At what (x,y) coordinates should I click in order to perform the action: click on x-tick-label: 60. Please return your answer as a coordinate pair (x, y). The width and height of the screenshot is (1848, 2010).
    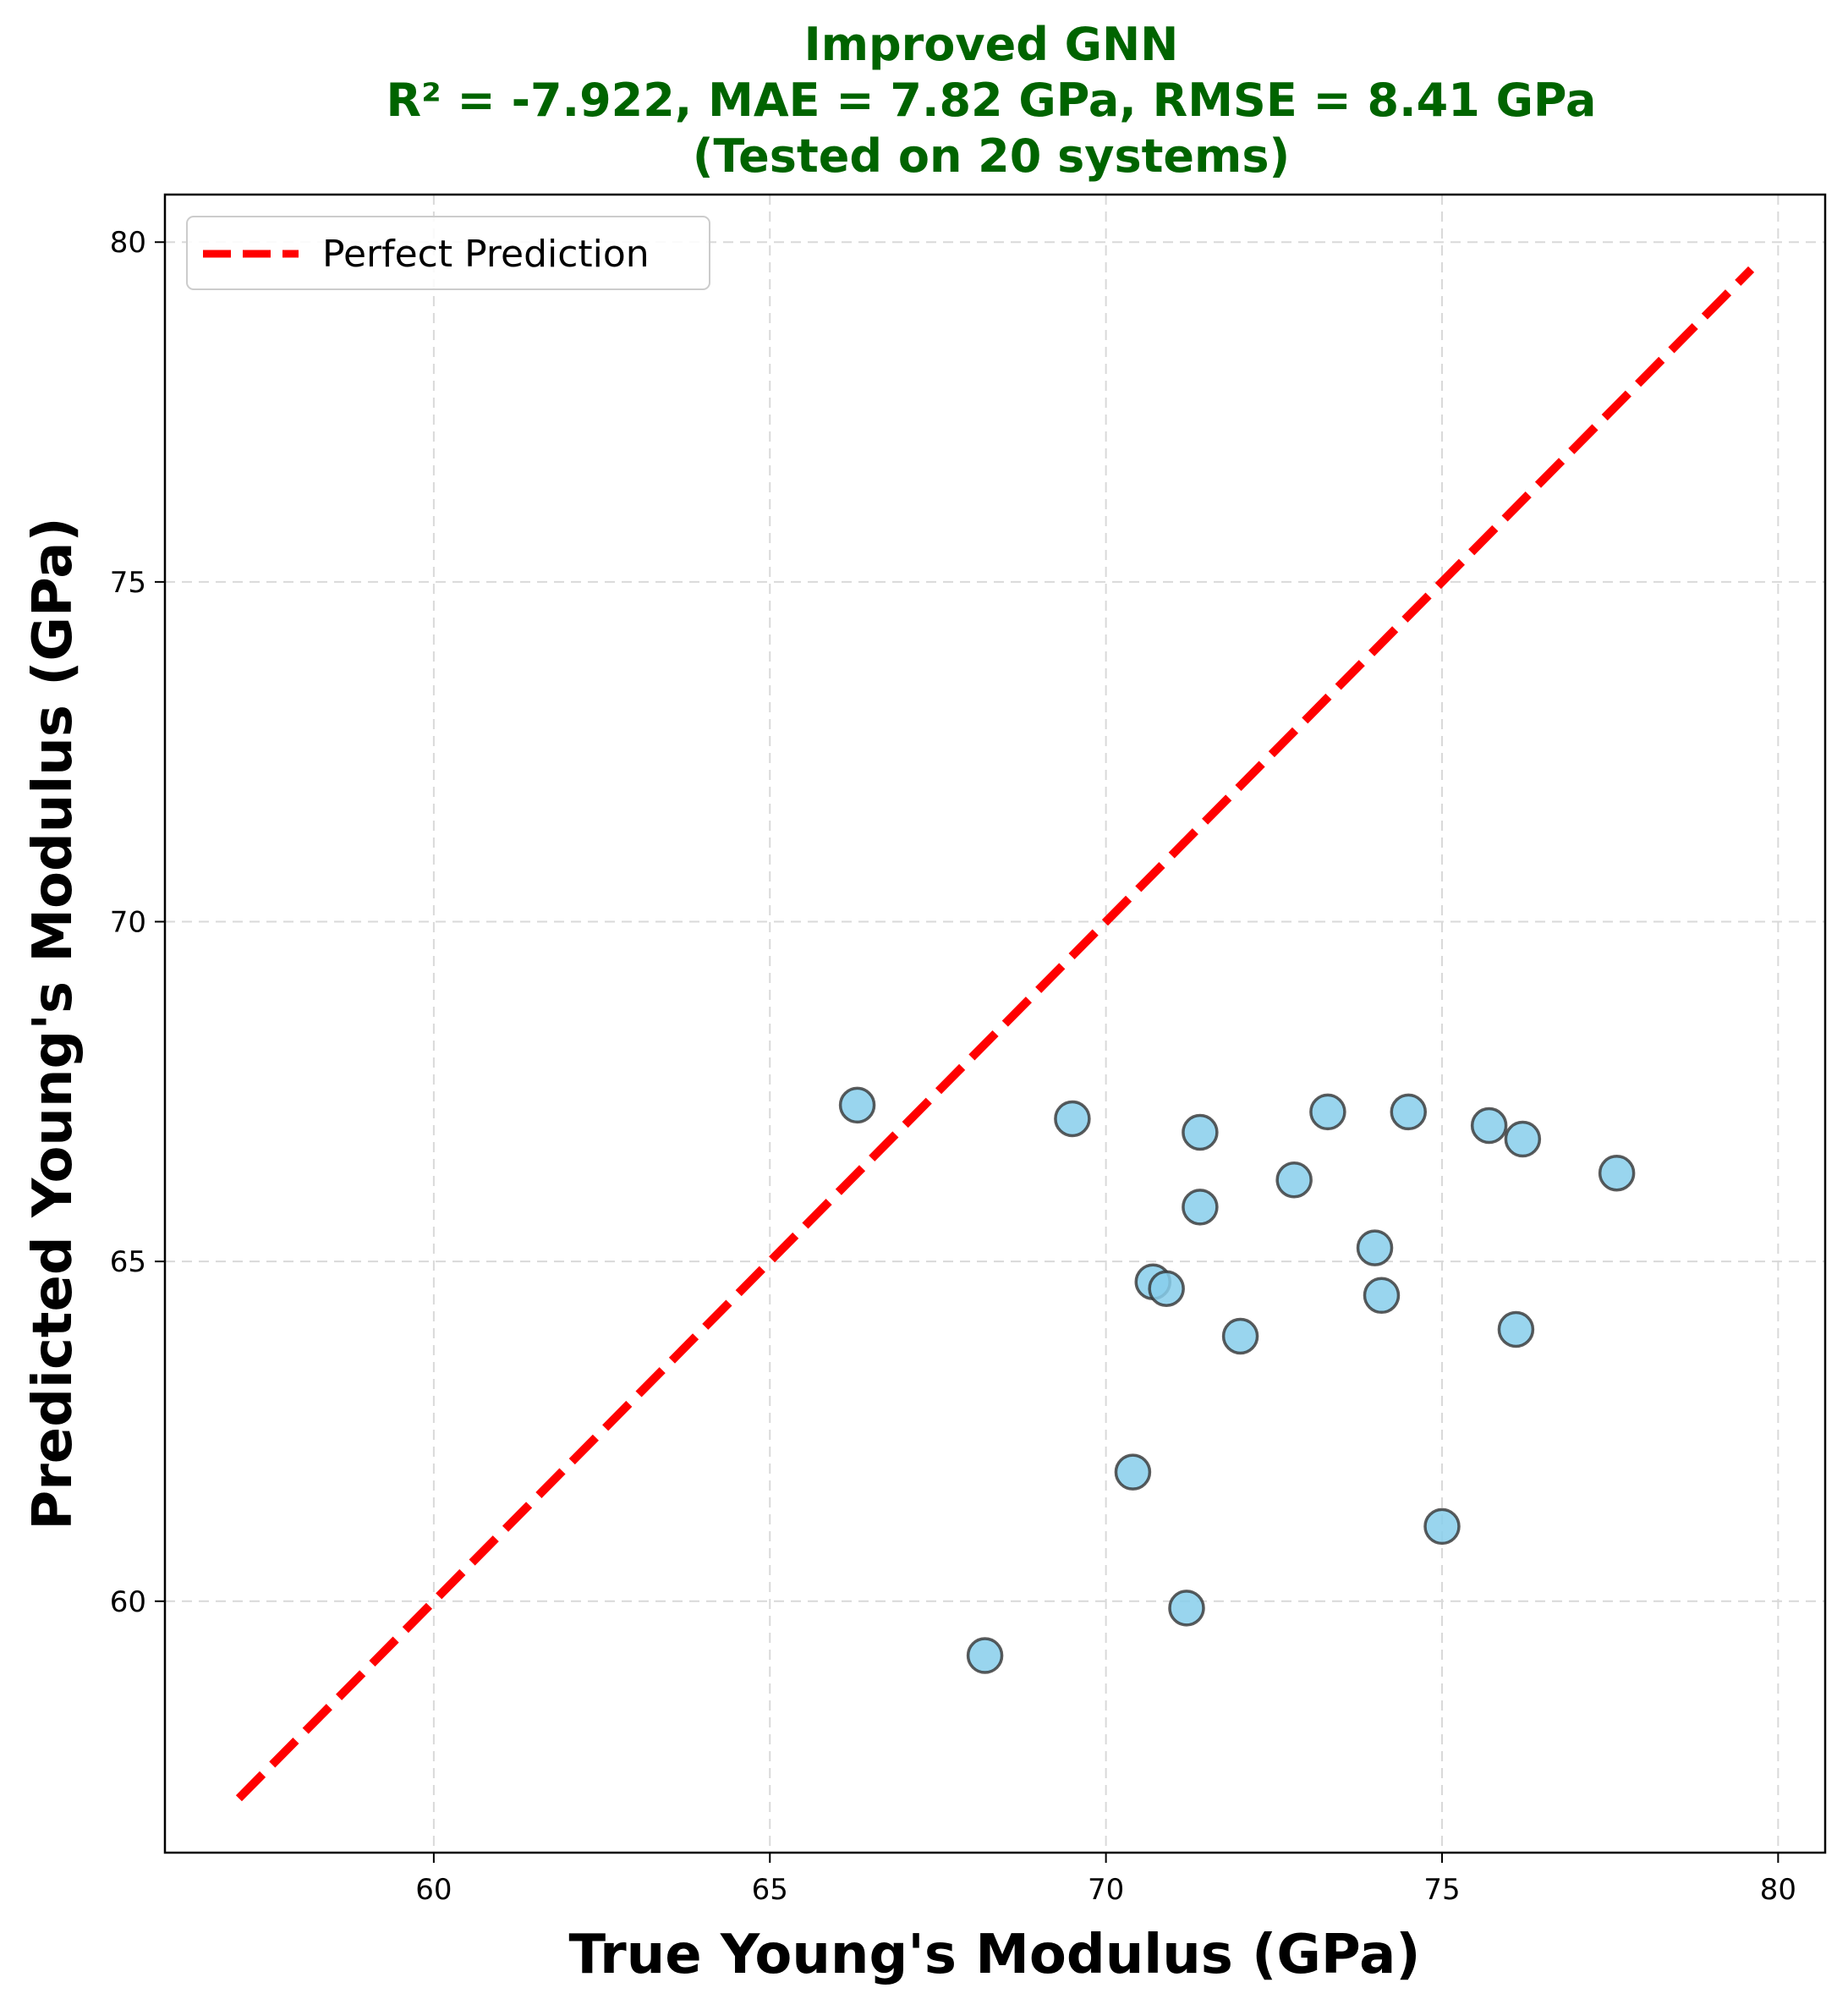
    Looking at the image, I should click on (433, 1890).